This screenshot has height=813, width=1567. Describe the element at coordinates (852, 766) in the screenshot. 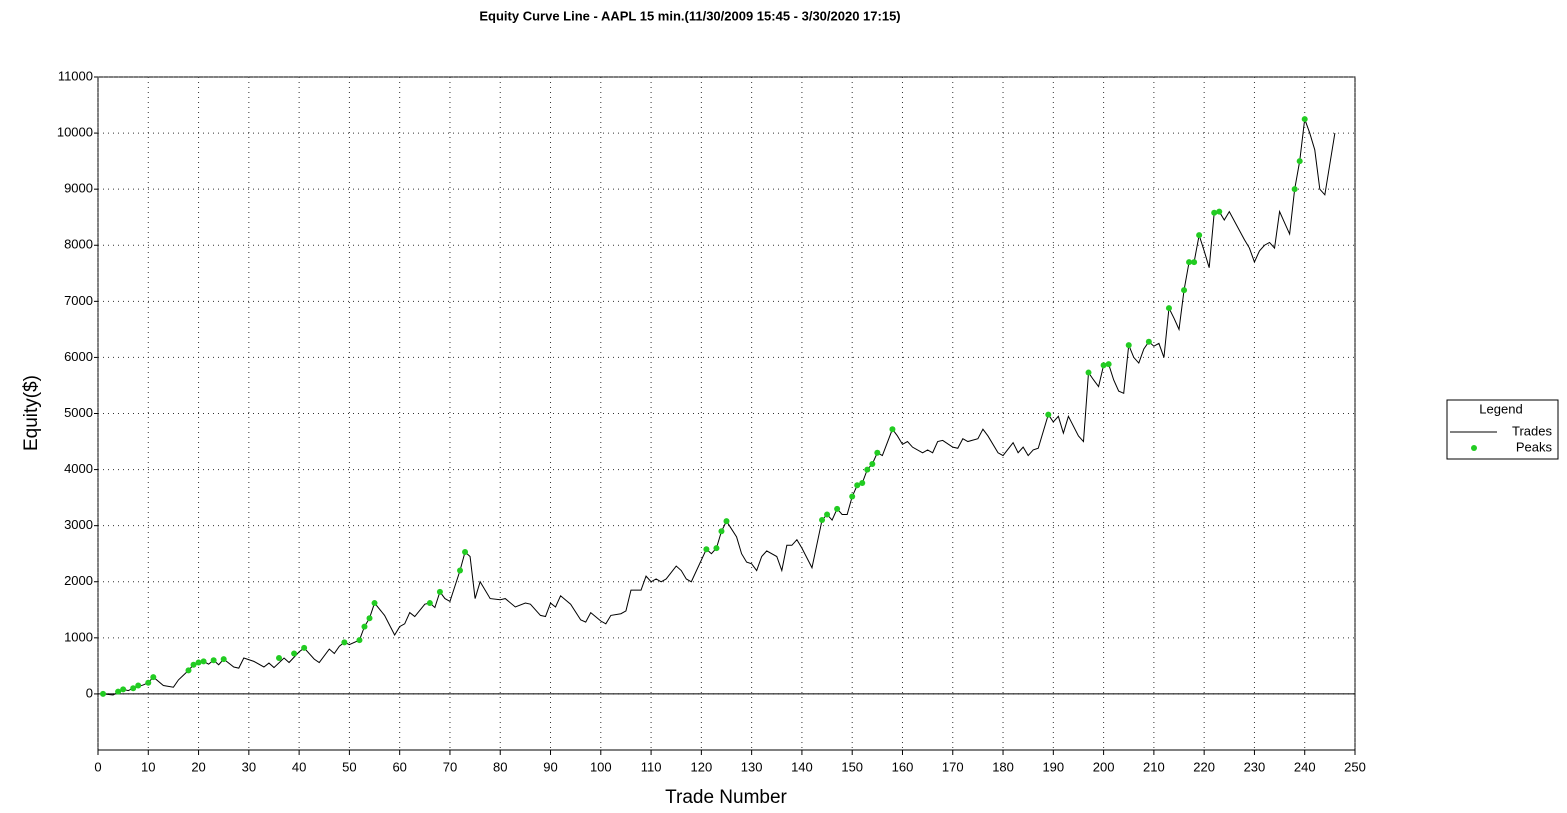

I see `x-tick-label: 150` at that location.